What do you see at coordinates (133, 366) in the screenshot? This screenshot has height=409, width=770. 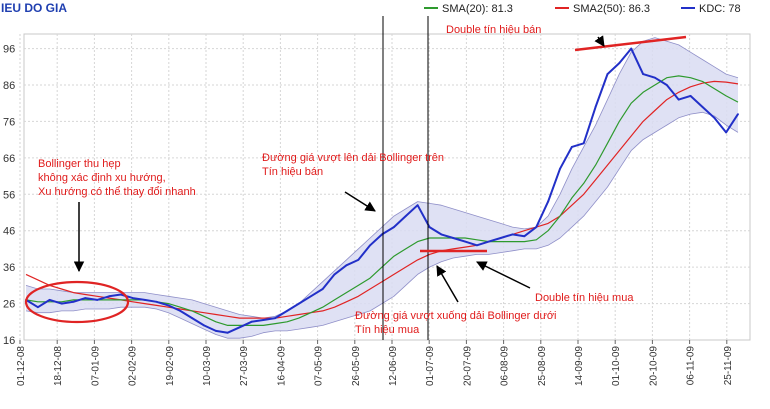 I see `x-tick-label: 02-02-09` at bounding box center [133, 366].